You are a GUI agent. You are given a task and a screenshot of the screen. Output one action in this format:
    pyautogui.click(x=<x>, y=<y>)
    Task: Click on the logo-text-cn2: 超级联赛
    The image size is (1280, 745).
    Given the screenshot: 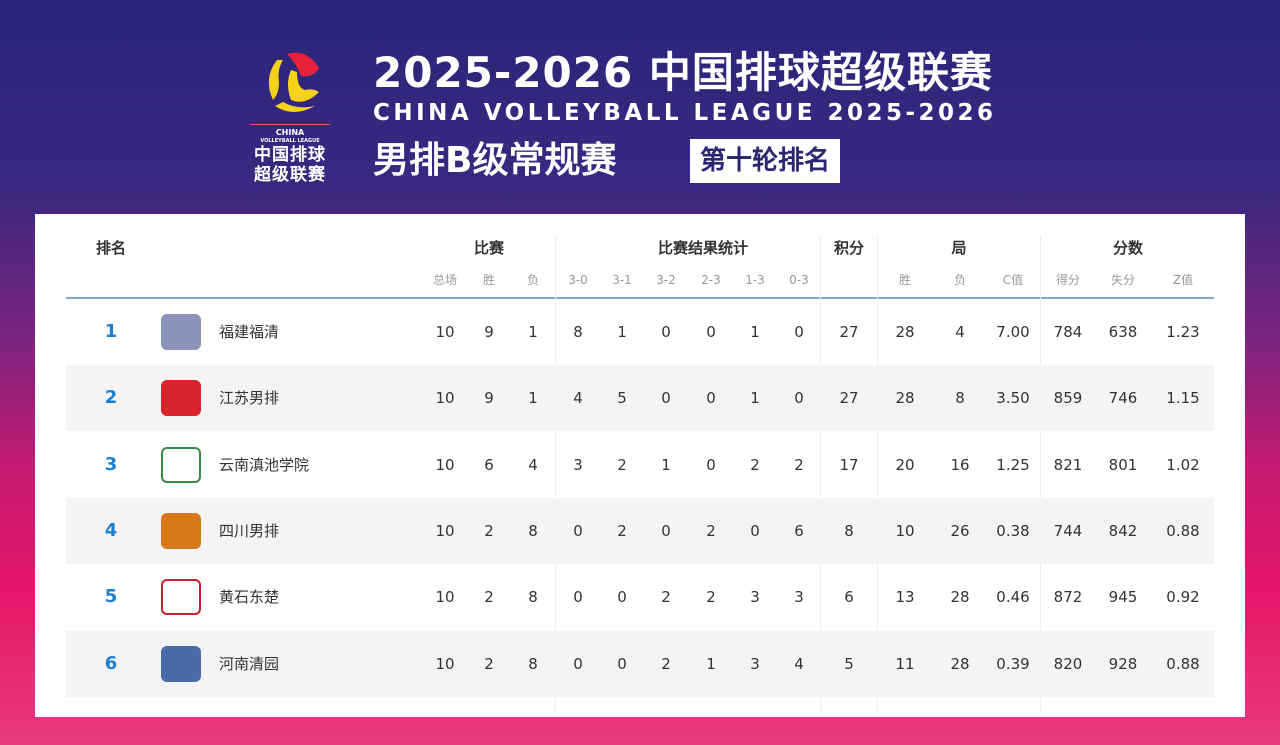 What is the action you would take?
    pyautogui.click(x=290, y=175)
    